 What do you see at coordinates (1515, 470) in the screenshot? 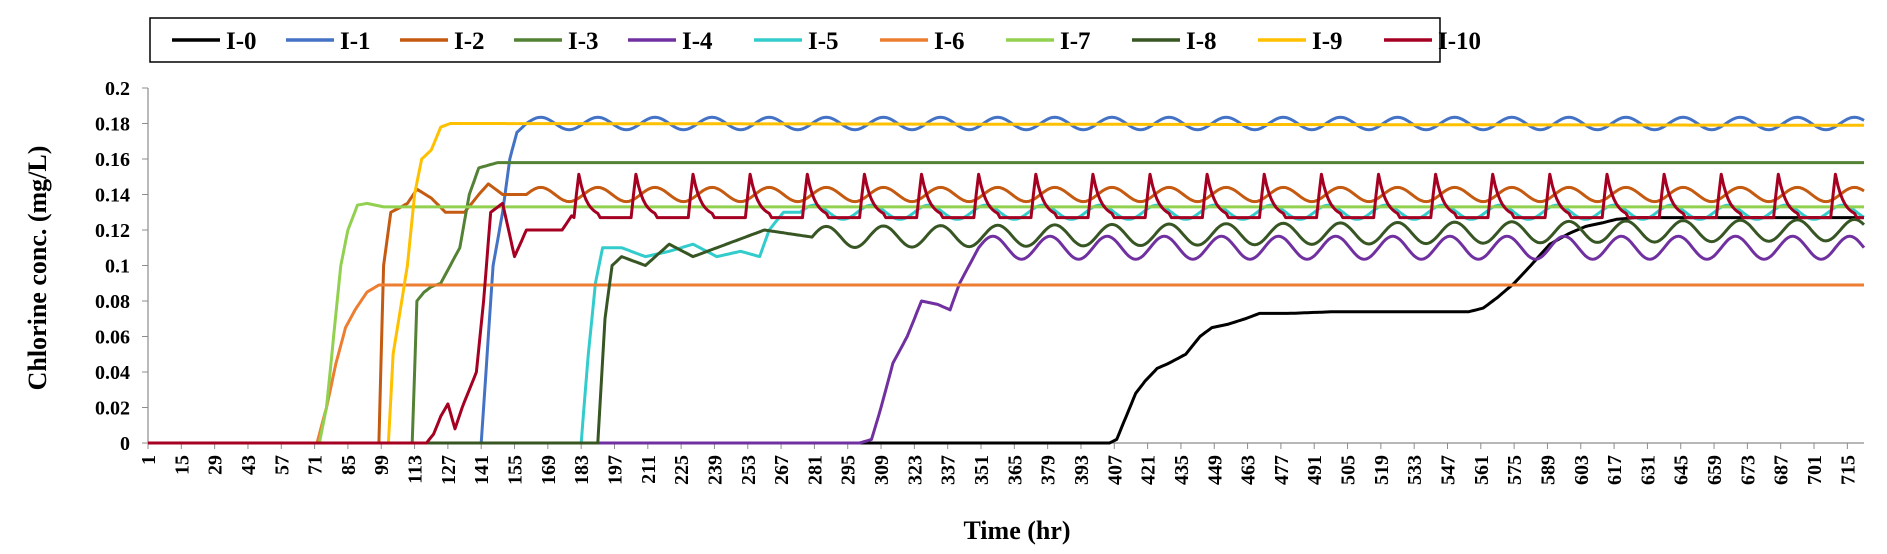
I see `x-tick-label: 575` at bounding box center [1515, 470].